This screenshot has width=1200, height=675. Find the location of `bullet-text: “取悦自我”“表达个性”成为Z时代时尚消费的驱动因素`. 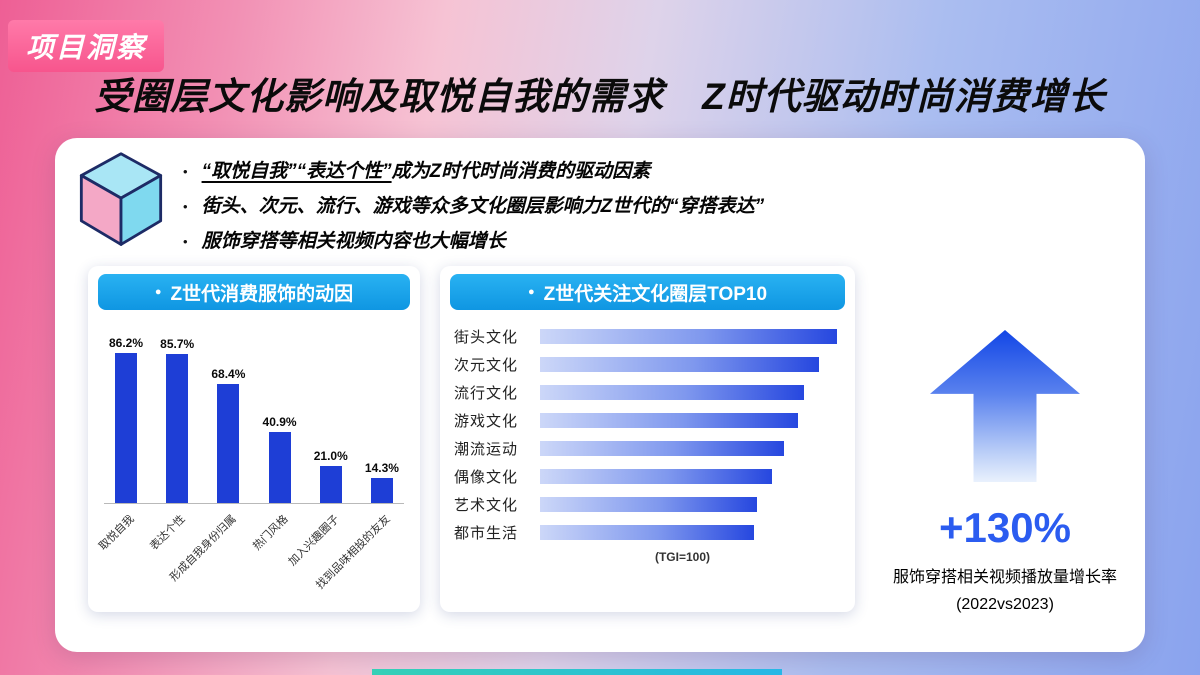

bullet-text: “取悦自我”“表达个性”成为Z时代时尚消费的驱动因素 is located at coordinates (426, 172).